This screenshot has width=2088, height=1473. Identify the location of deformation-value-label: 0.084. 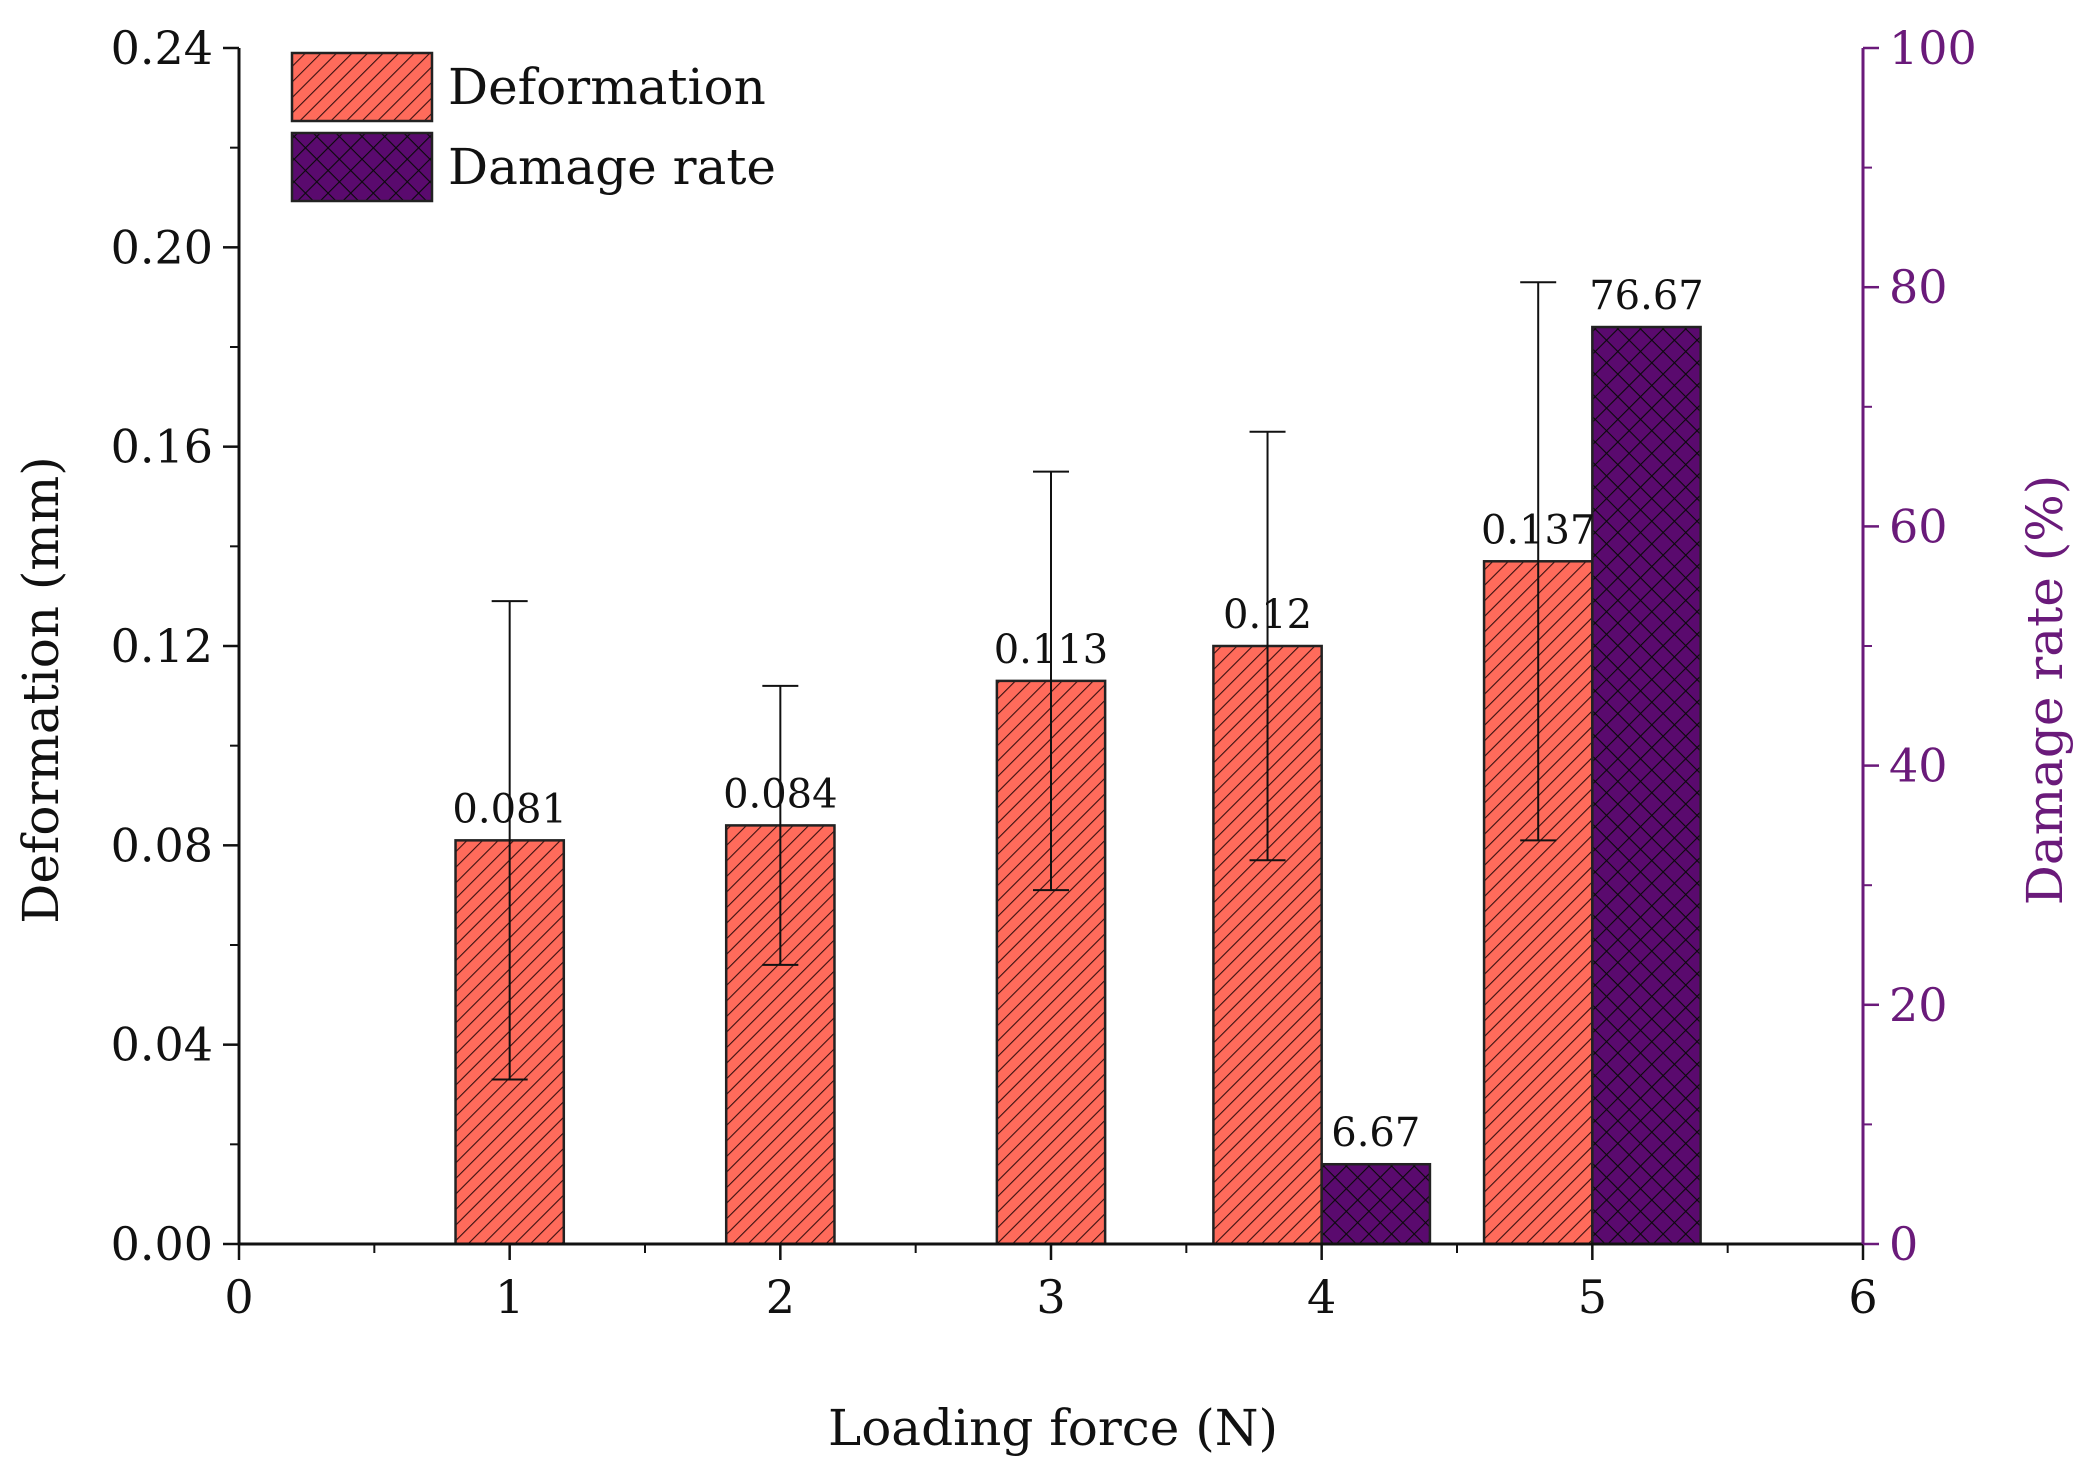
(780, 794).